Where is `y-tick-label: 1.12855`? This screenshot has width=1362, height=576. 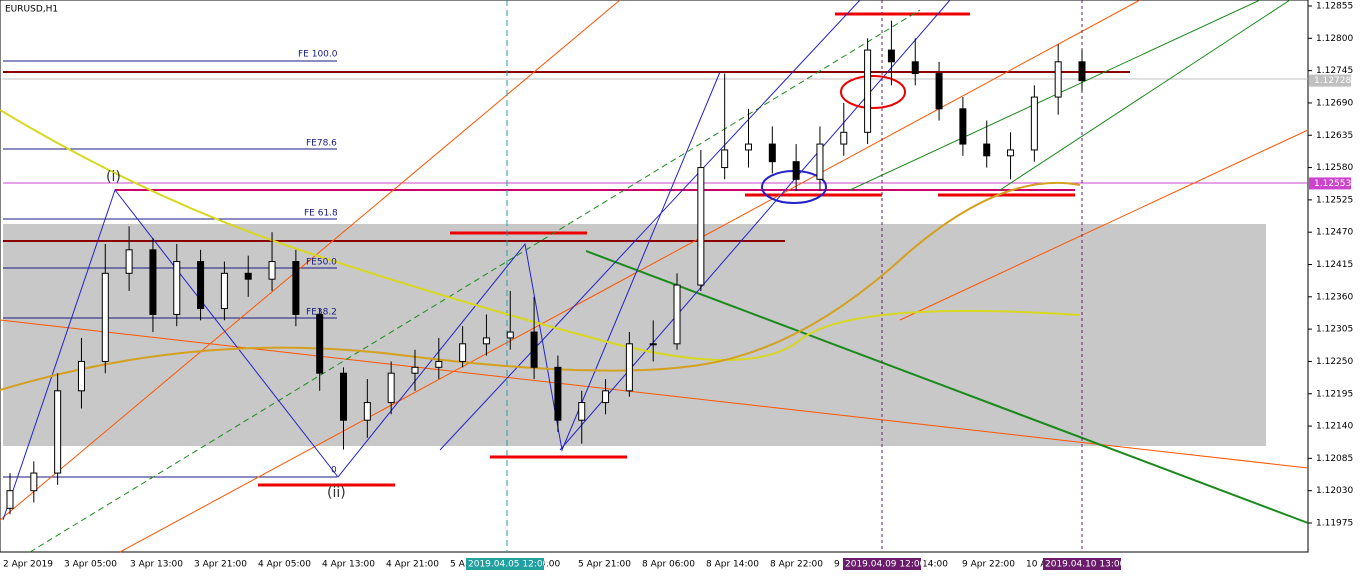 y-tick-label: 1.12855 is located at coordinates (1334, 7).